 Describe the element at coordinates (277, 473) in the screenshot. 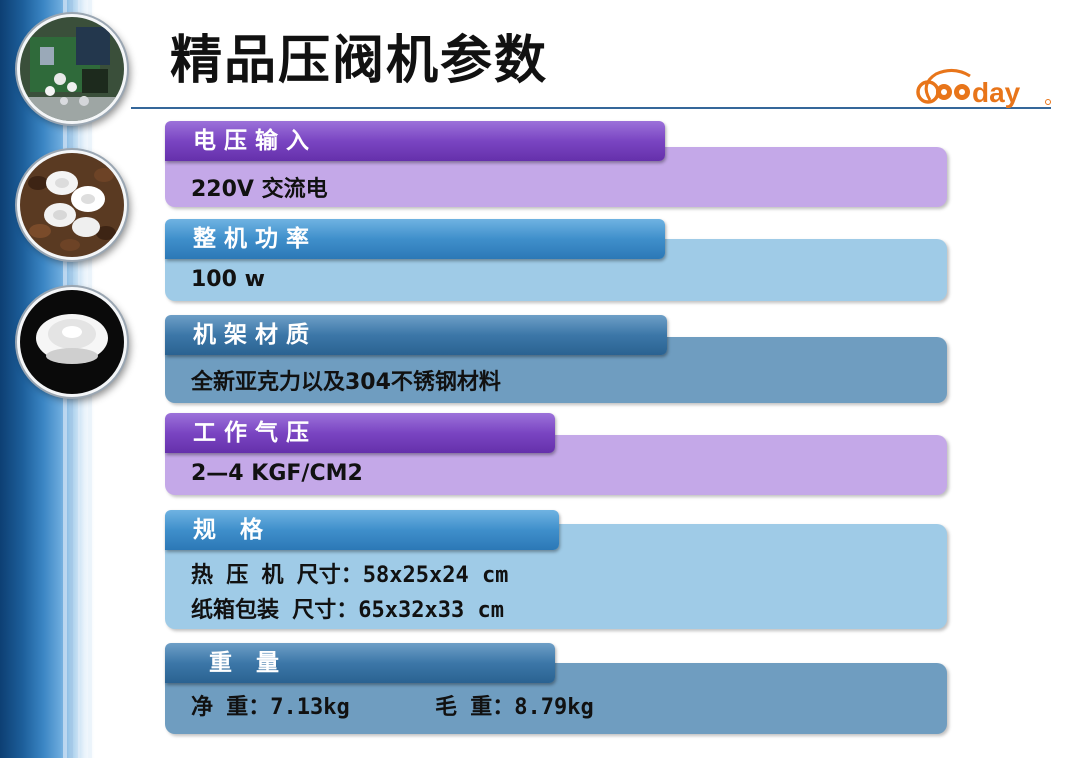

I see `spec-value-pressure: 2—4 KGF/CM2` at that location.